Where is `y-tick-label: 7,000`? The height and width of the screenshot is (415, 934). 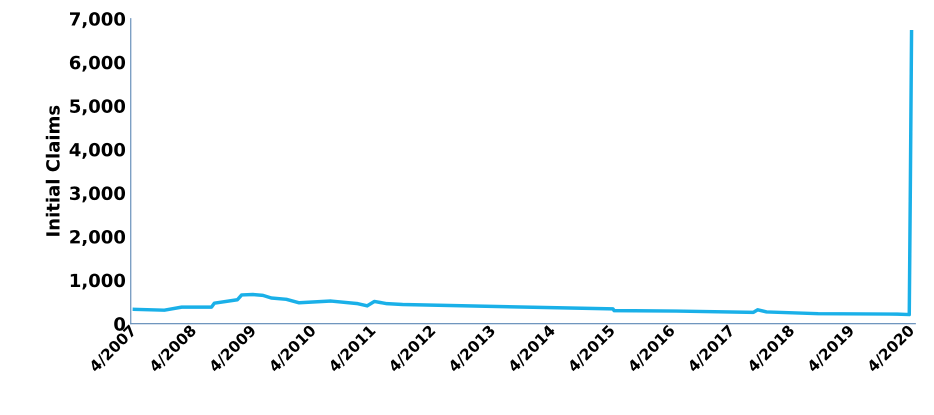 y-tick-label: 7,000 is located at coordinates (98, 20).